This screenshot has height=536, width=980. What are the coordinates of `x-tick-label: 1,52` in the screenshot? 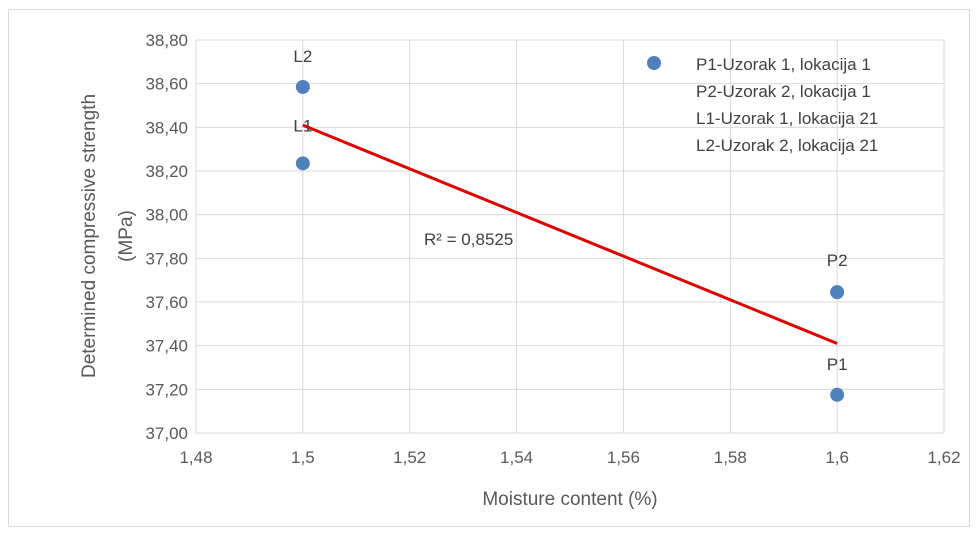 It's located at (409, 457).